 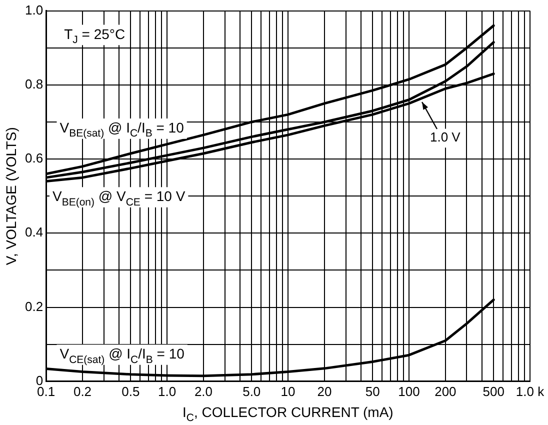 I want to click on annotation: 1.0 V, so click(x=445, y=137).